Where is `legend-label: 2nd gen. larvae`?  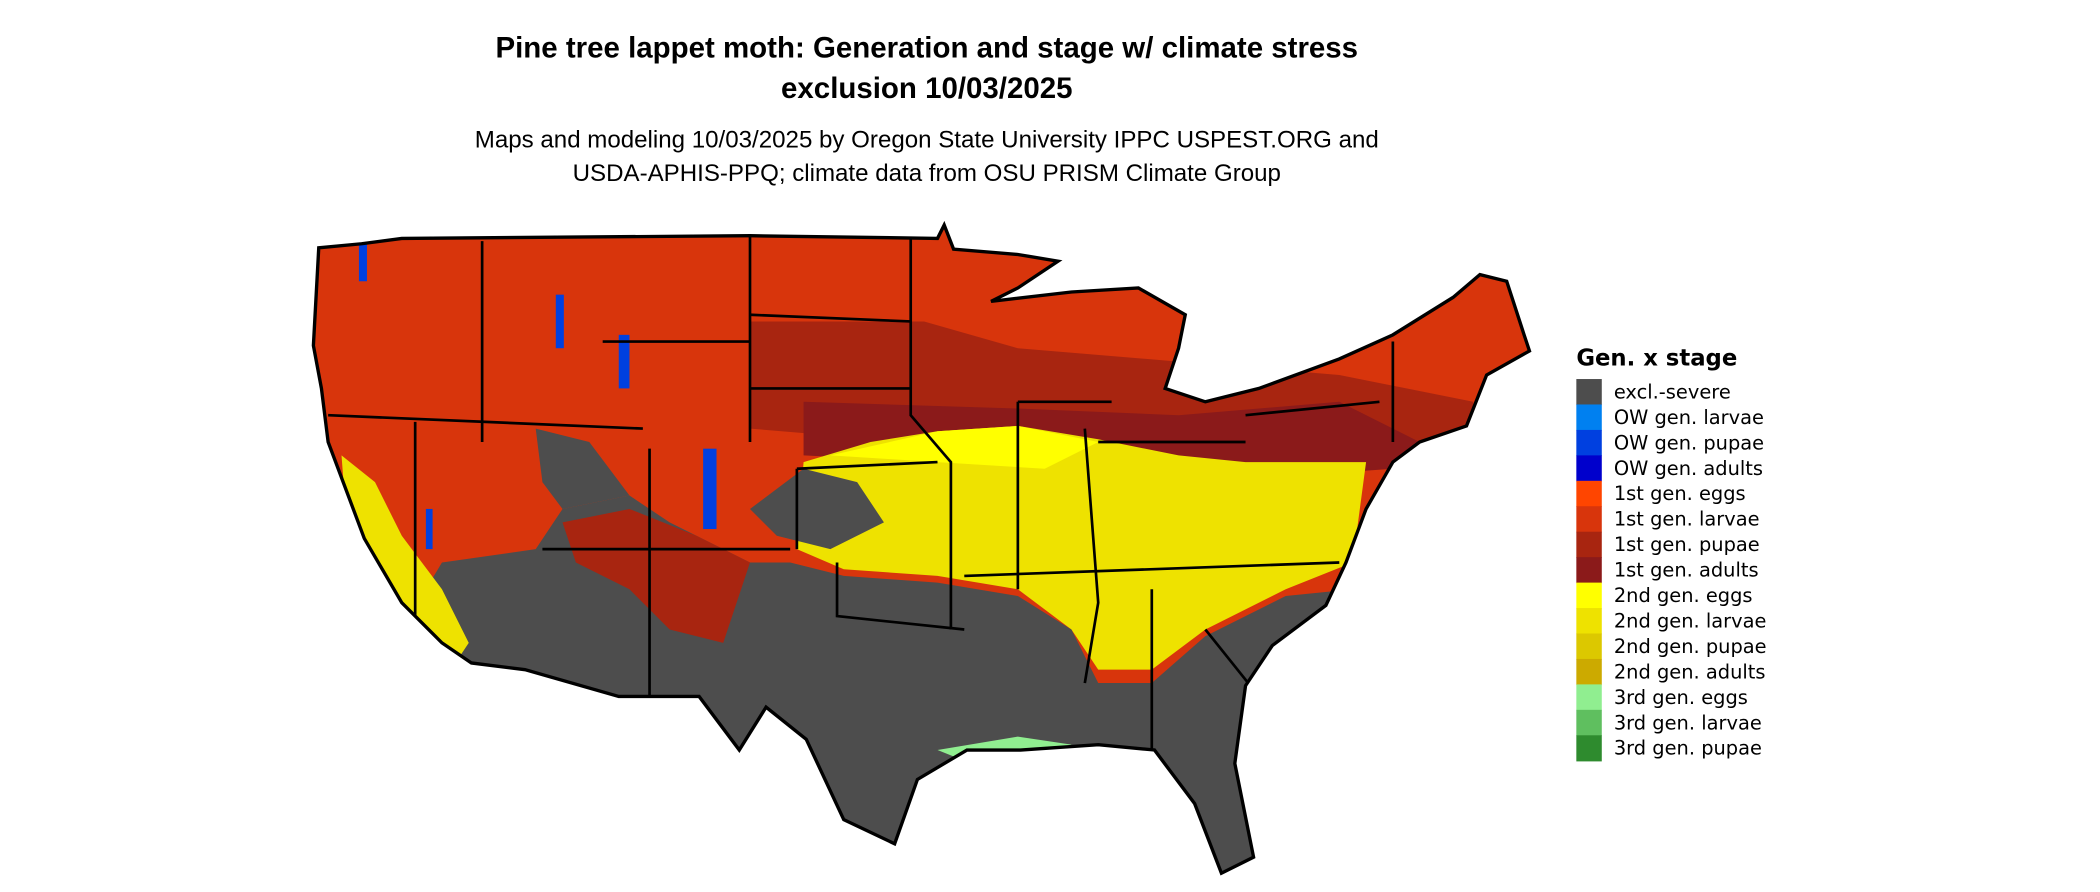 legend-label: 2nd gen. larvae is located at coordinates (1690, 620).